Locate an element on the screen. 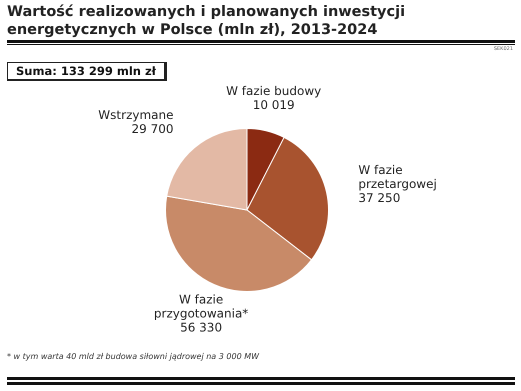  data-label: 37 250 is located at coordinates (379, 198).